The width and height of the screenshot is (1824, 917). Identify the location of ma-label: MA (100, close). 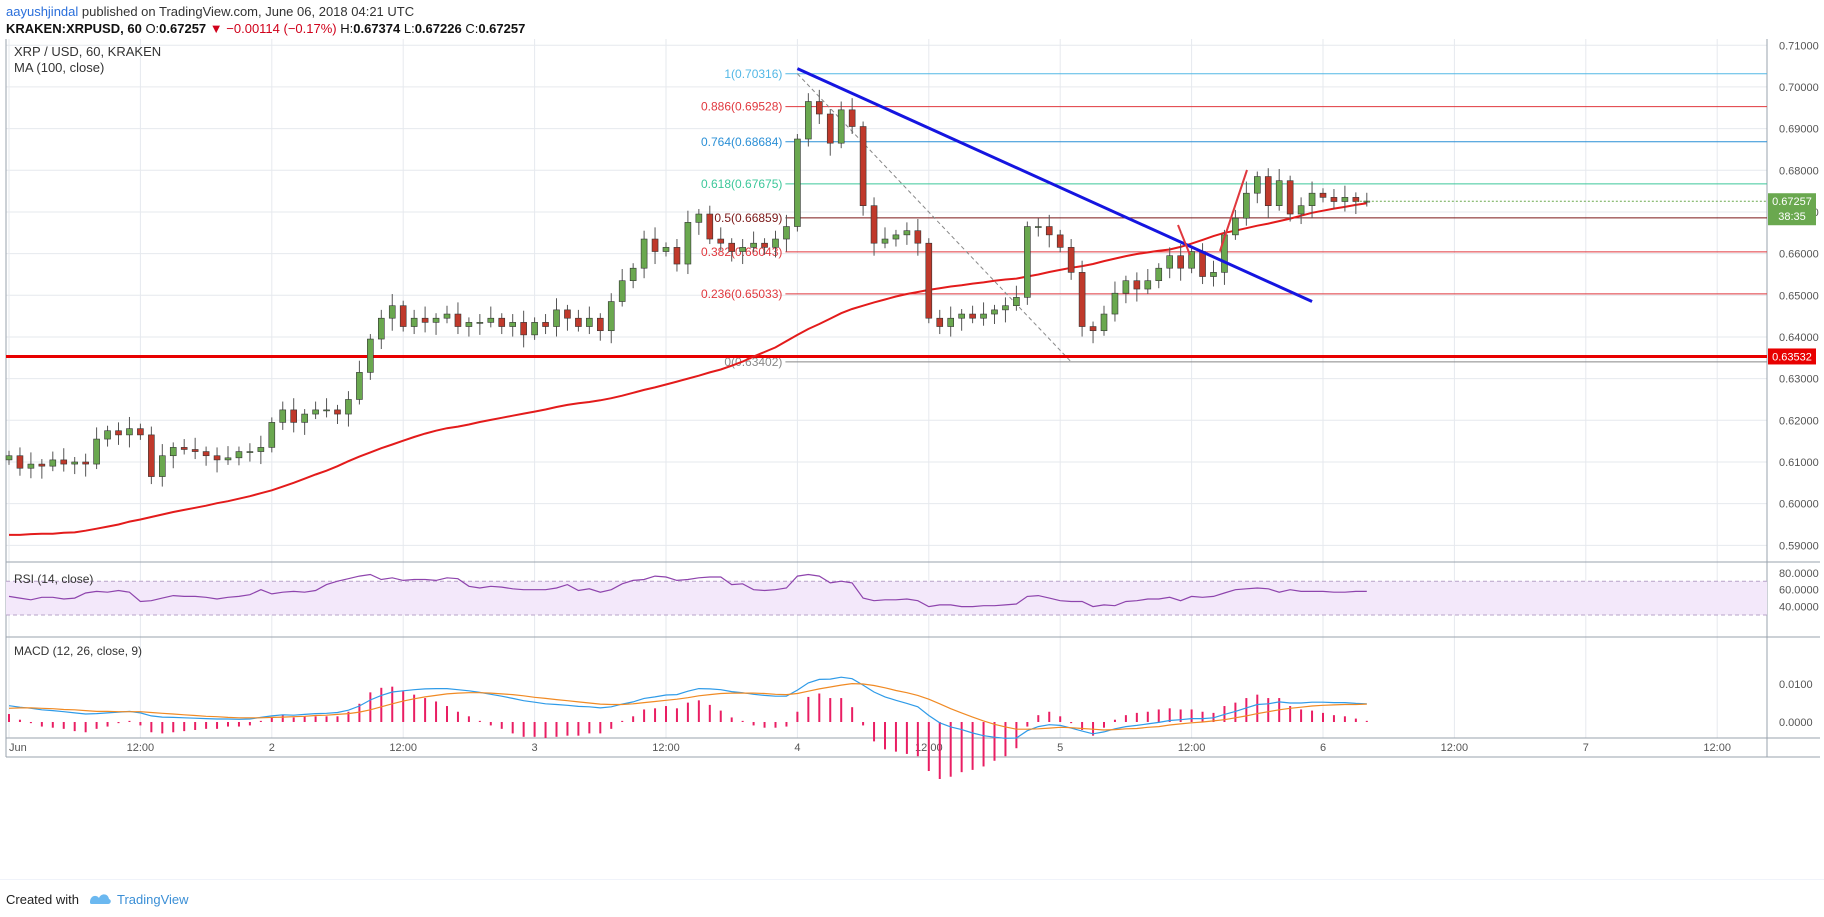
(59, 67).